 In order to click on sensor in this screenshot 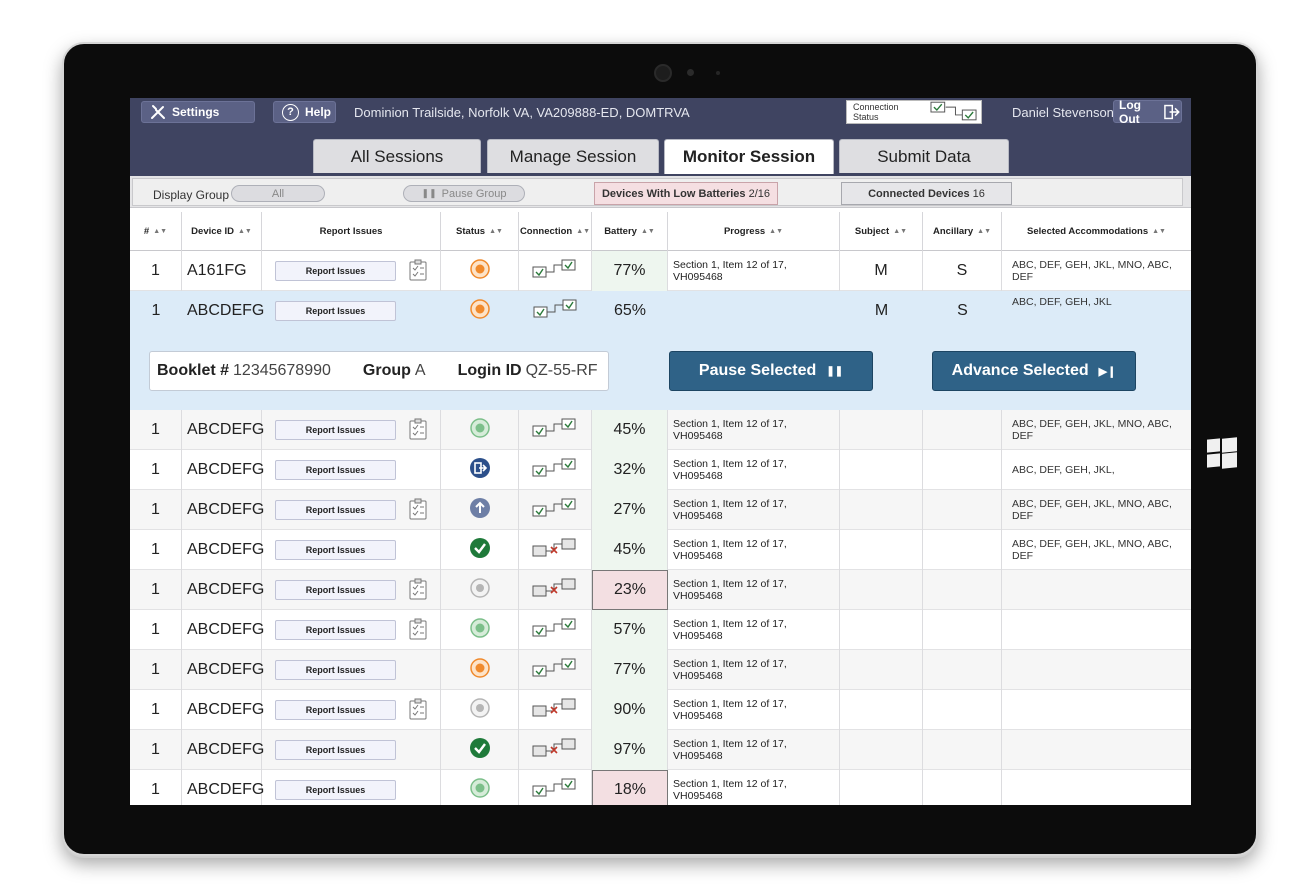, I will do `click(718, 73)`.